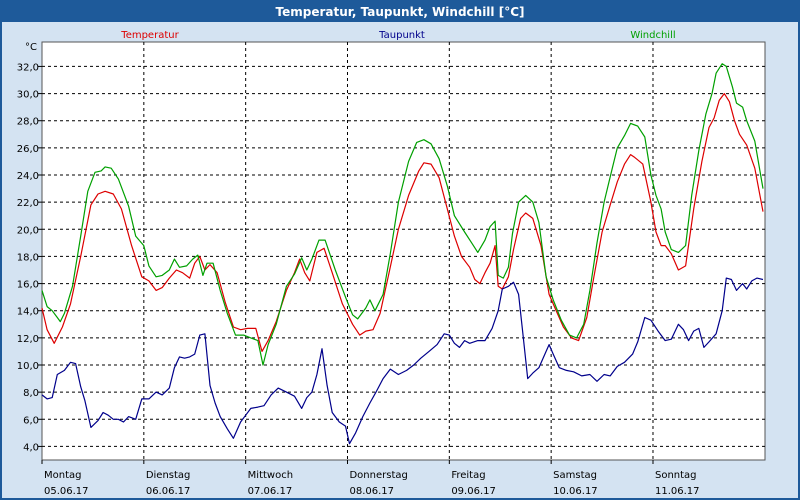  What do you see at coordinates (575, 491) in the screenshot?
I see `x-tick-date-label: 10.06.17` at bounding box center [575, 491].